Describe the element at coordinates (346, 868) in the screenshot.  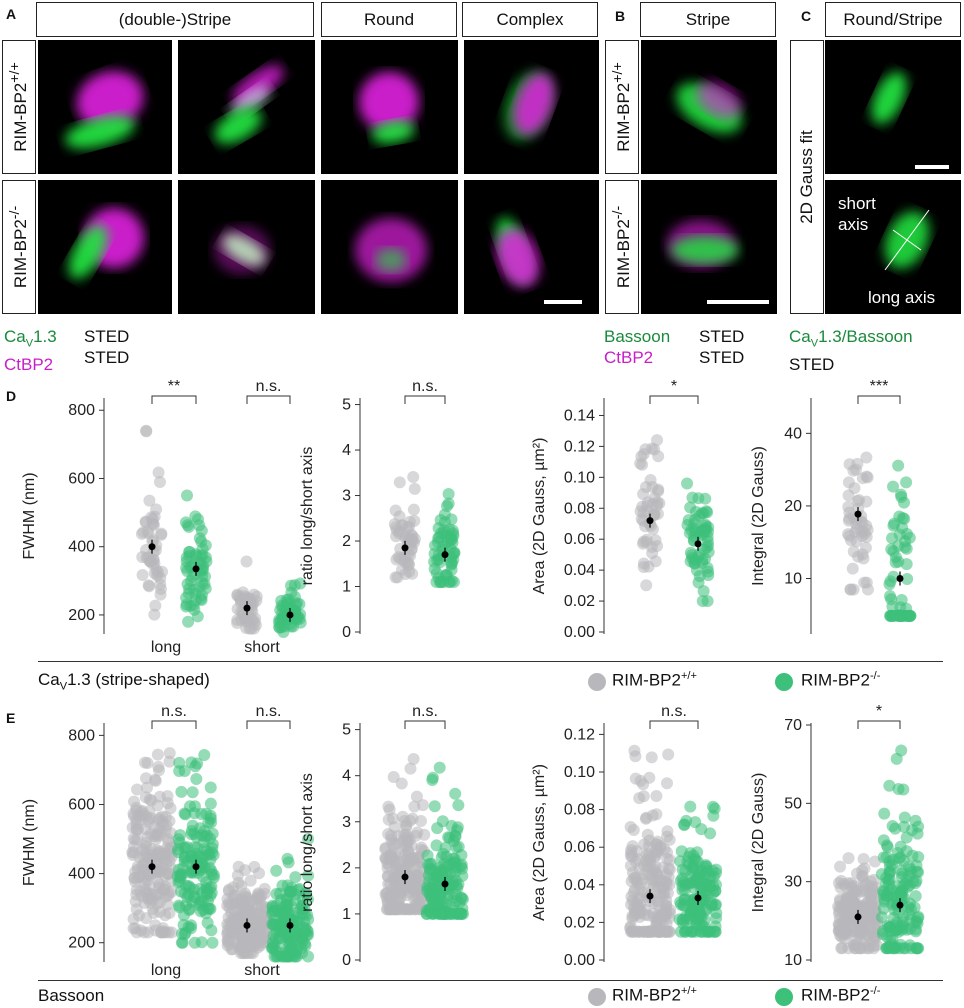
I see `y-tick-label: 2` at that location.